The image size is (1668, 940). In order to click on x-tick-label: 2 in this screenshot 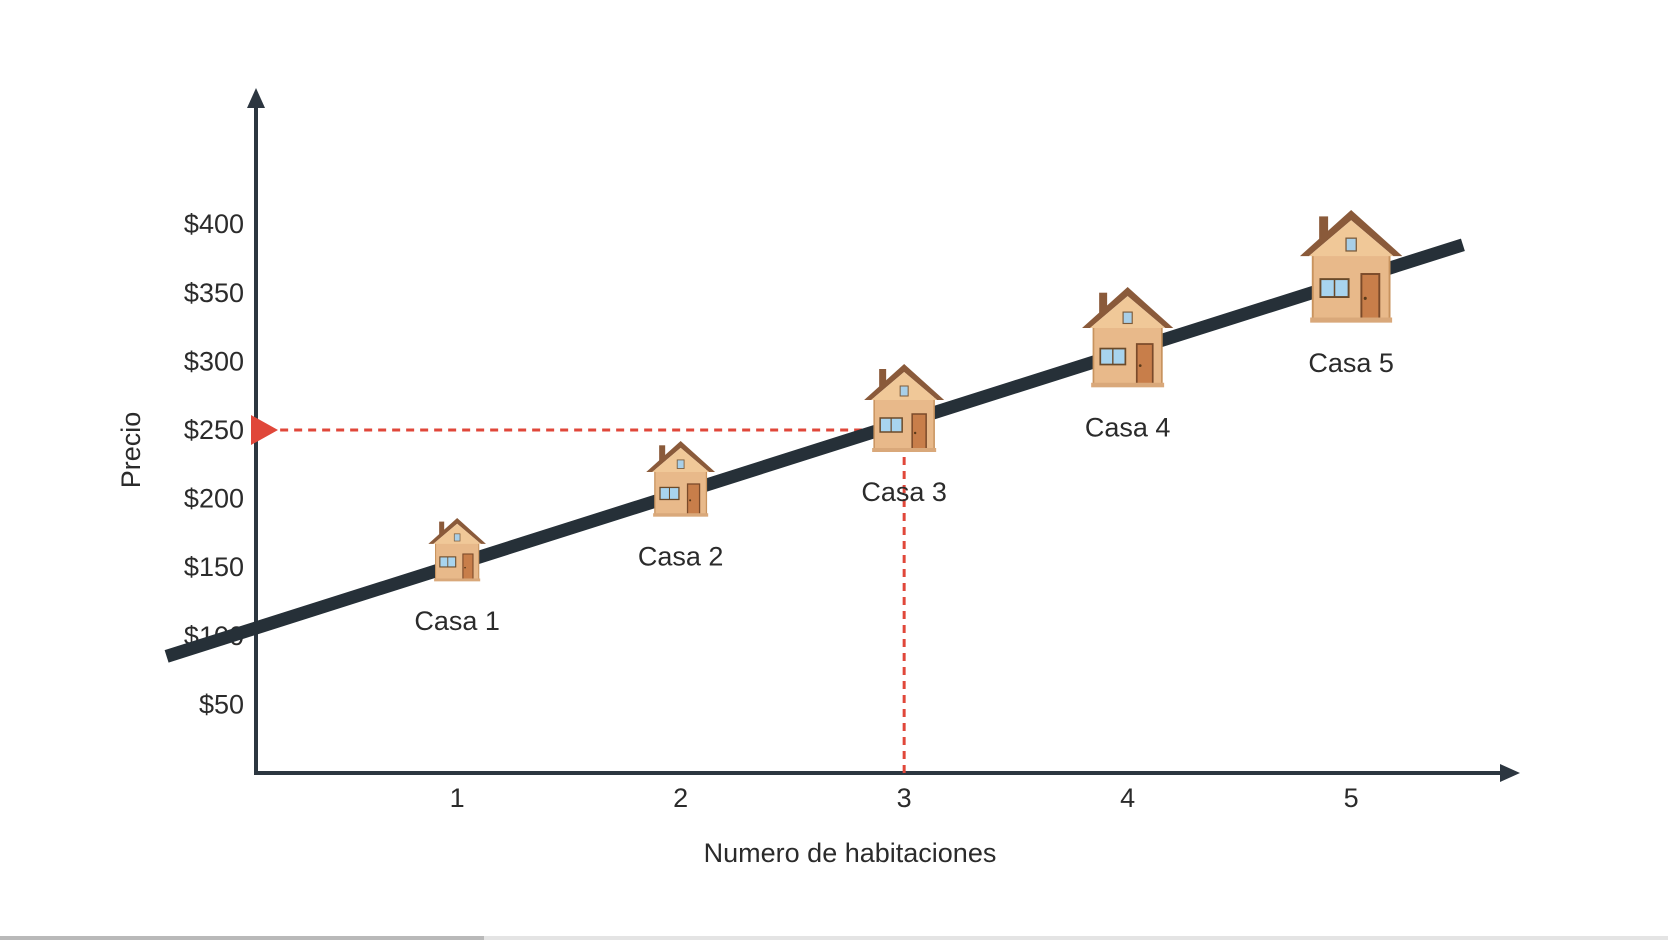, I will do `click(680, 798)`.